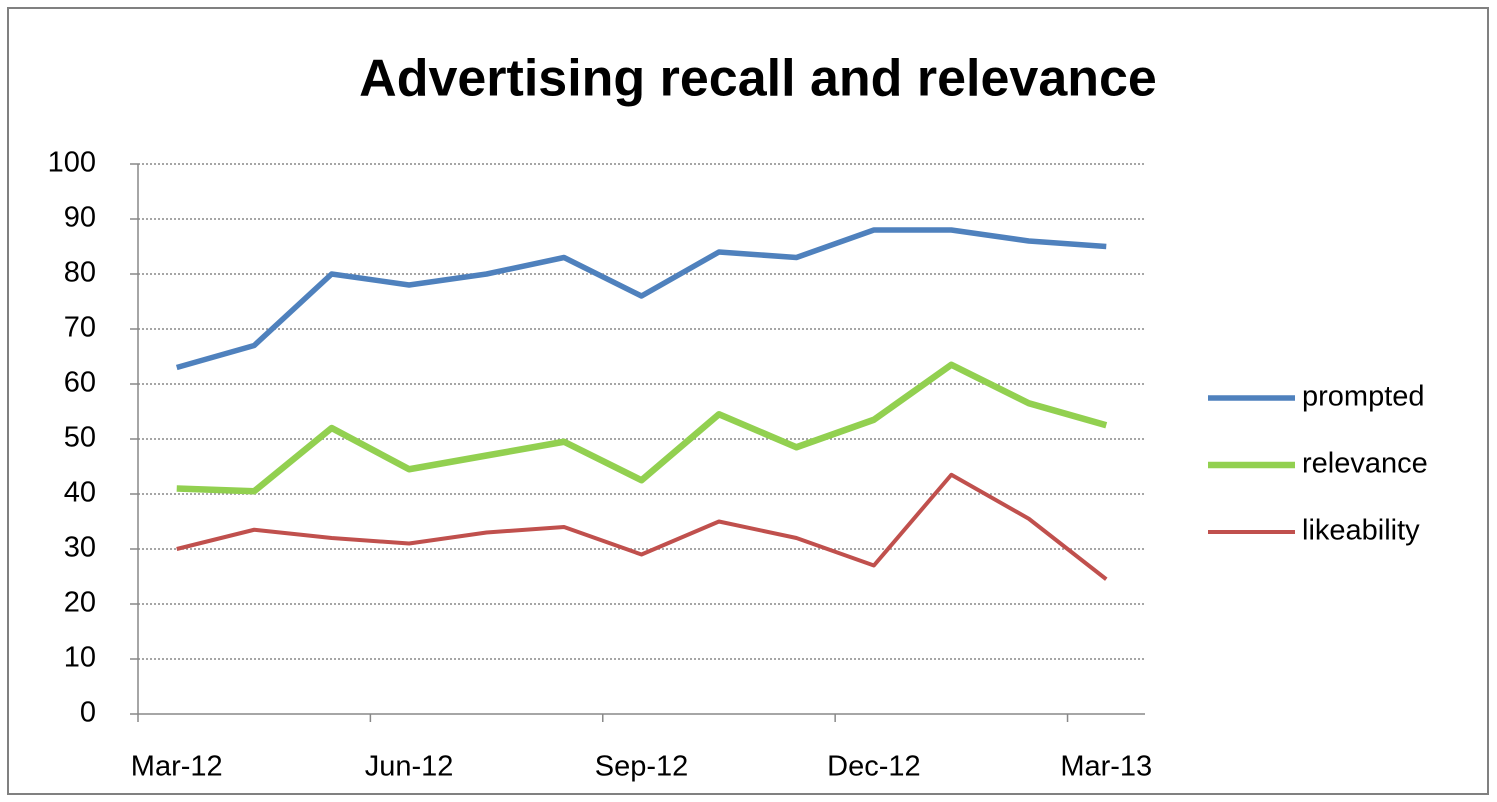  What do you see at coordinates (1361, 531) in the screenshot?
I see `legend-label: likeability` at bounding box center [1361, 531].